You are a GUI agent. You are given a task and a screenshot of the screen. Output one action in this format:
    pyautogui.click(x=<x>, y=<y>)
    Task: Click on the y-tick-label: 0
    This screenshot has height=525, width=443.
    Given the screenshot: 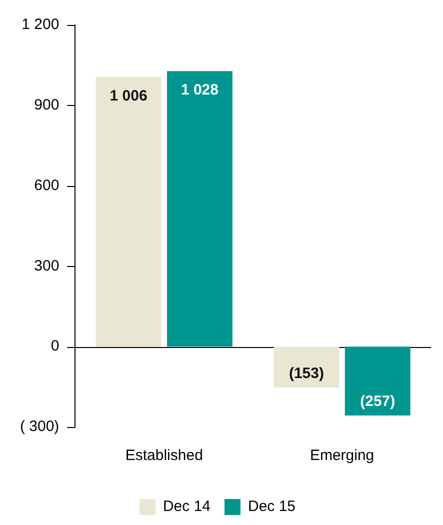 What is the action you would take?
    pyautogui.click(x=55, y=346)
    